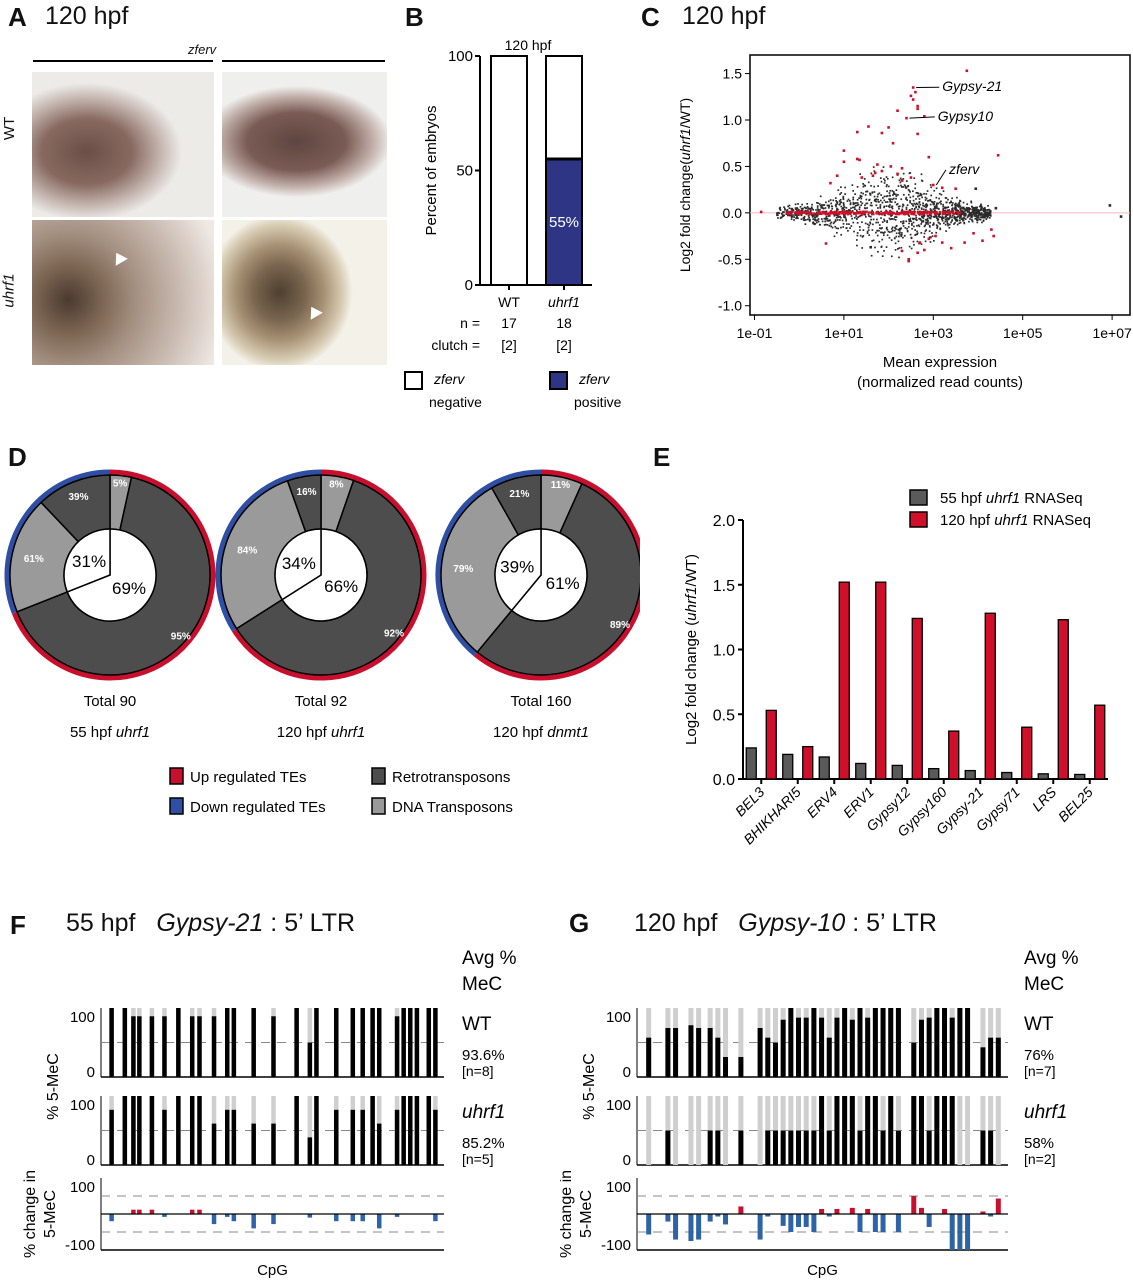 The width and height of the screenshot is (1133, 1280). I want to click on arrowhead-icon, so click(314, 311).